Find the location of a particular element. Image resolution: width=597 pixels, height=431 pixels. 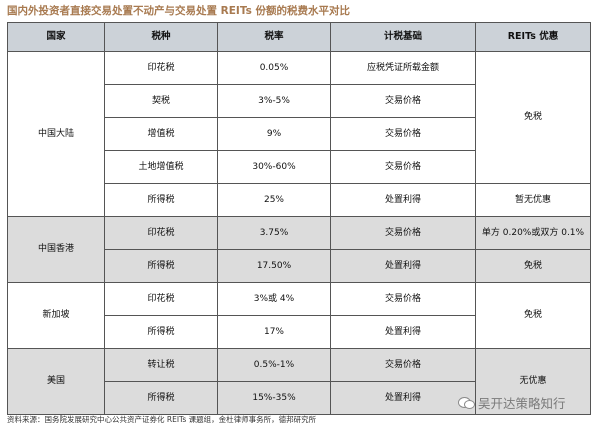

tax-type-cell: 转让税 is located at coordinates (161, 365).